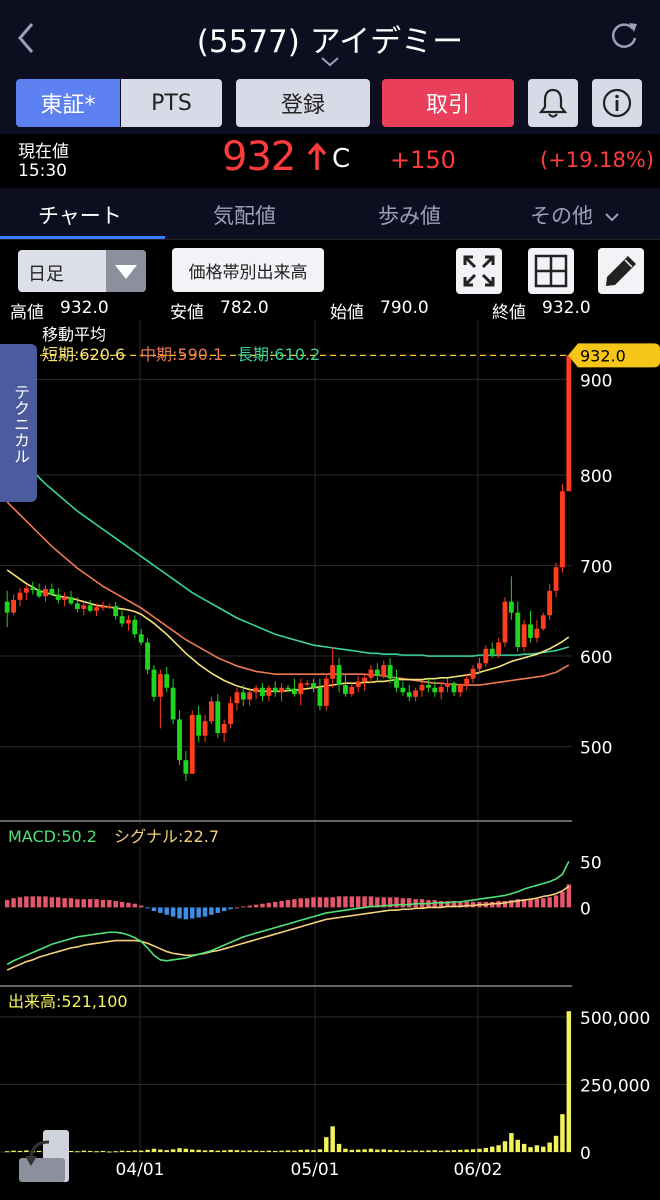 Image resolution: width=660 pixels, height=1200 pixels. What do you see at coordinates (621, 271) in the screenshot?
I see `draw-button` at bounding box center [621, 271].